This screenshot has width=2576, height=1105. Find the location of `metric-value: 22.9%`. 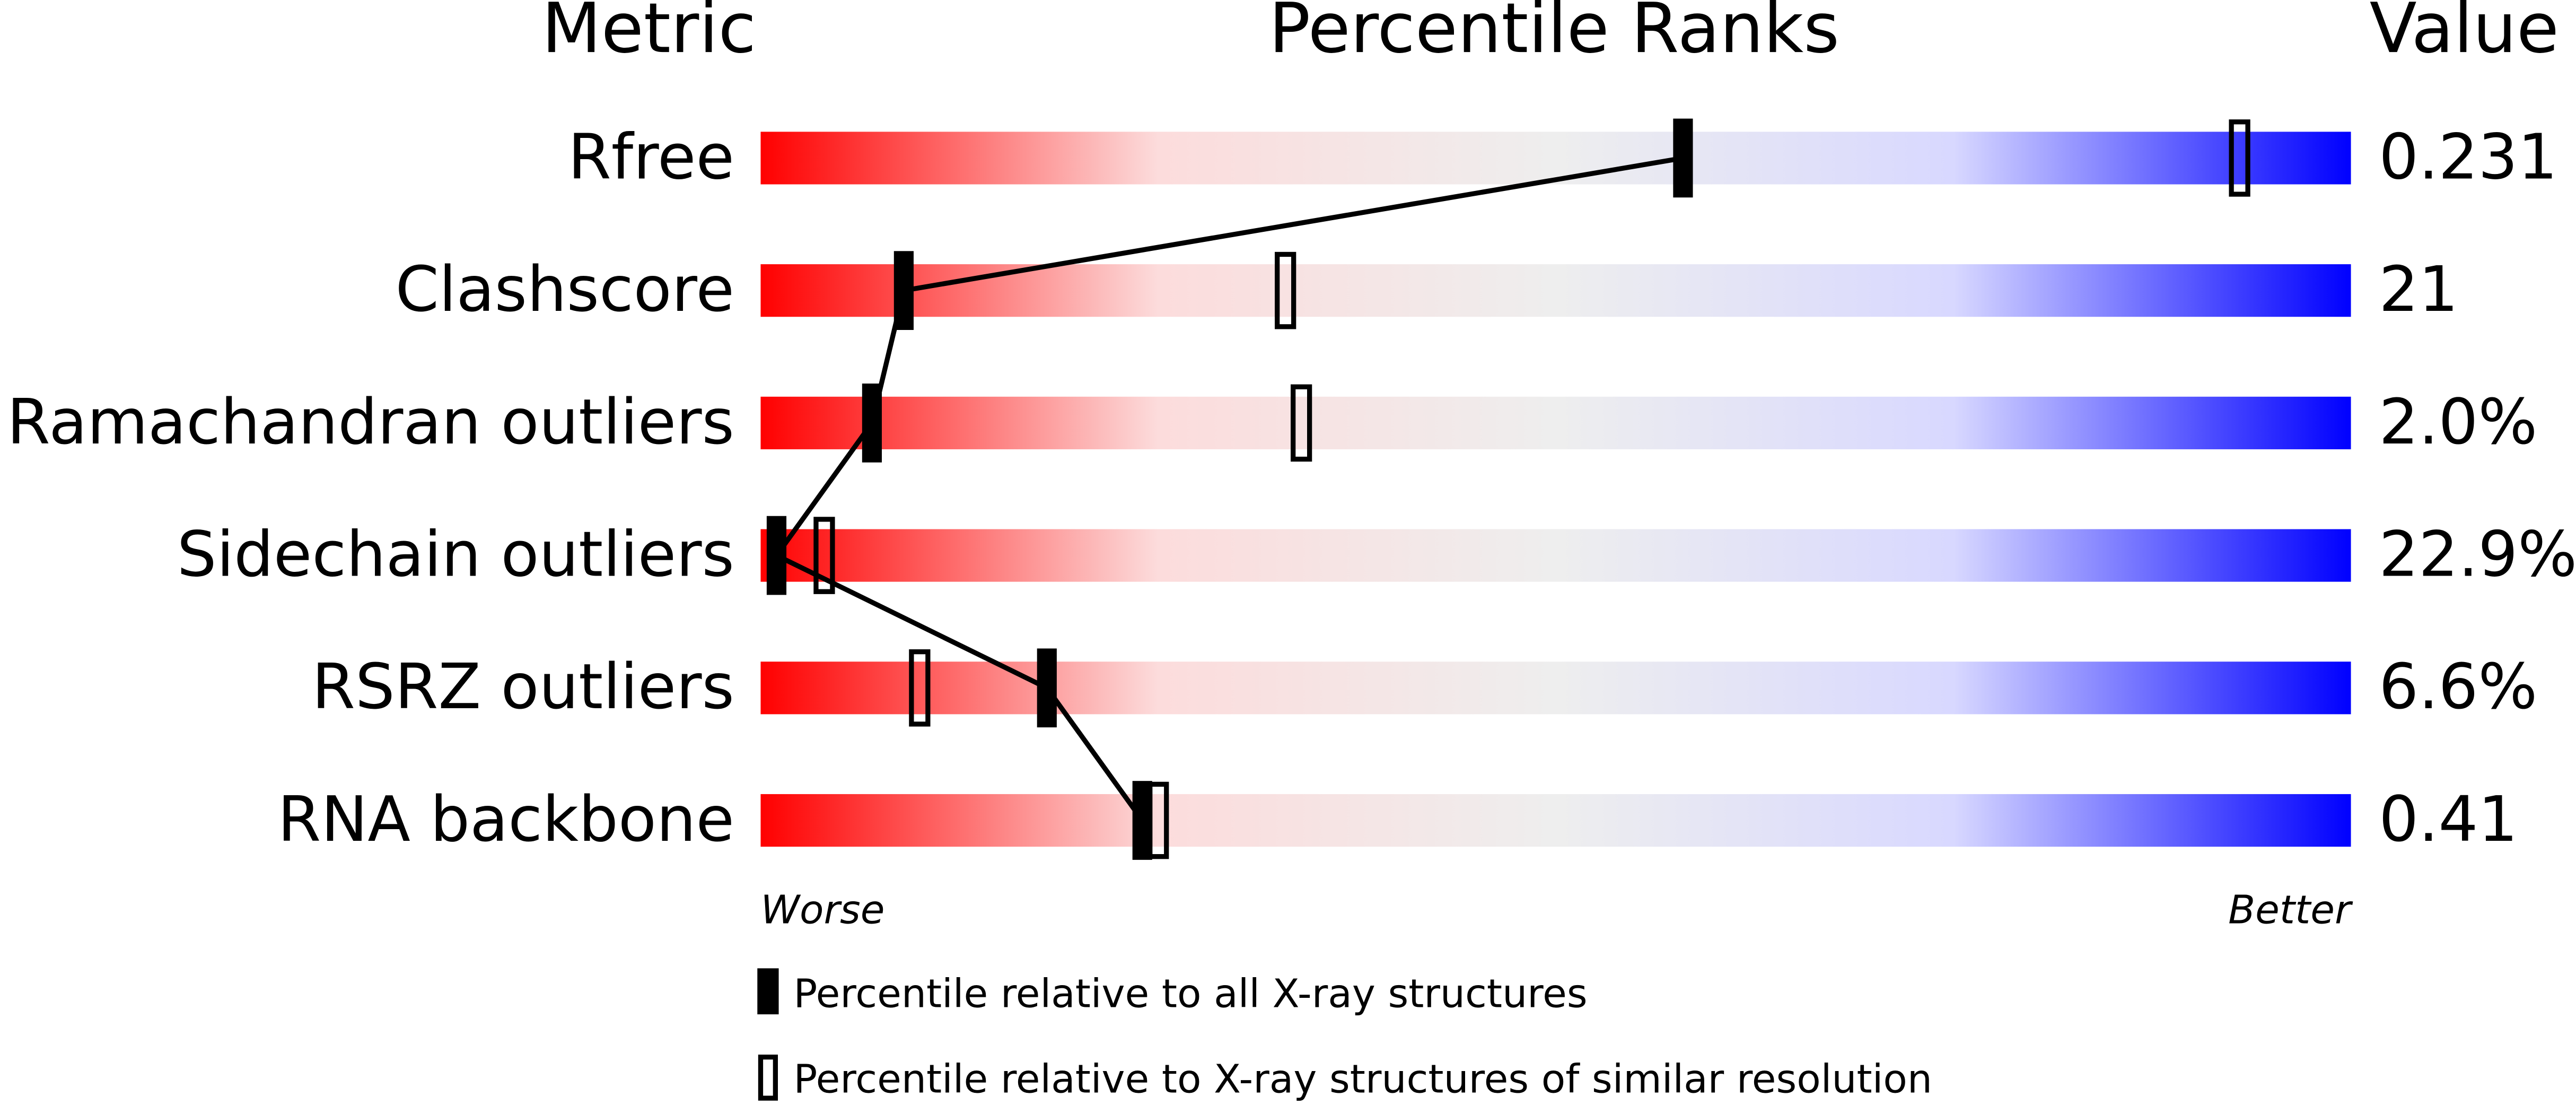

metric-value: 22.9% is located at coordinates (2477, 554).